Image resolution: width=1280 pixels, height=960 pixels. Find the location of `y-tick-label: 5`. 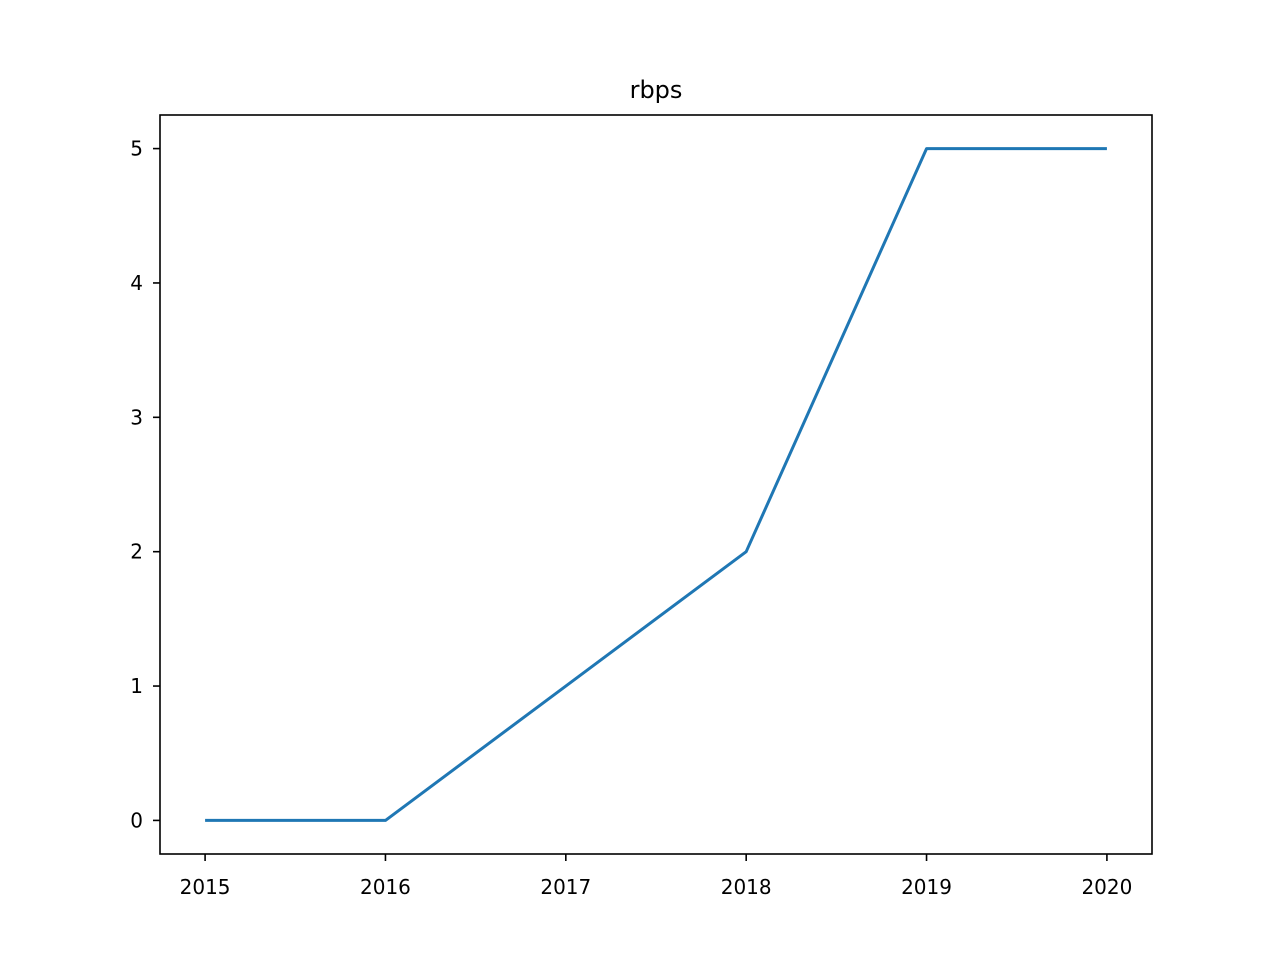

y-tick-label: 5 is located at coordinates (136, 149).